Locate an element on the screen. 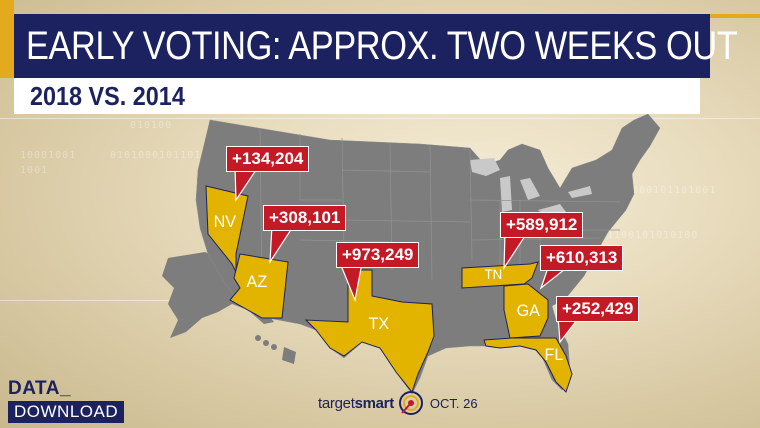 The image size is (760, 428). logo-download-text: DOWNLOAD is located at coordinates (66, 412).